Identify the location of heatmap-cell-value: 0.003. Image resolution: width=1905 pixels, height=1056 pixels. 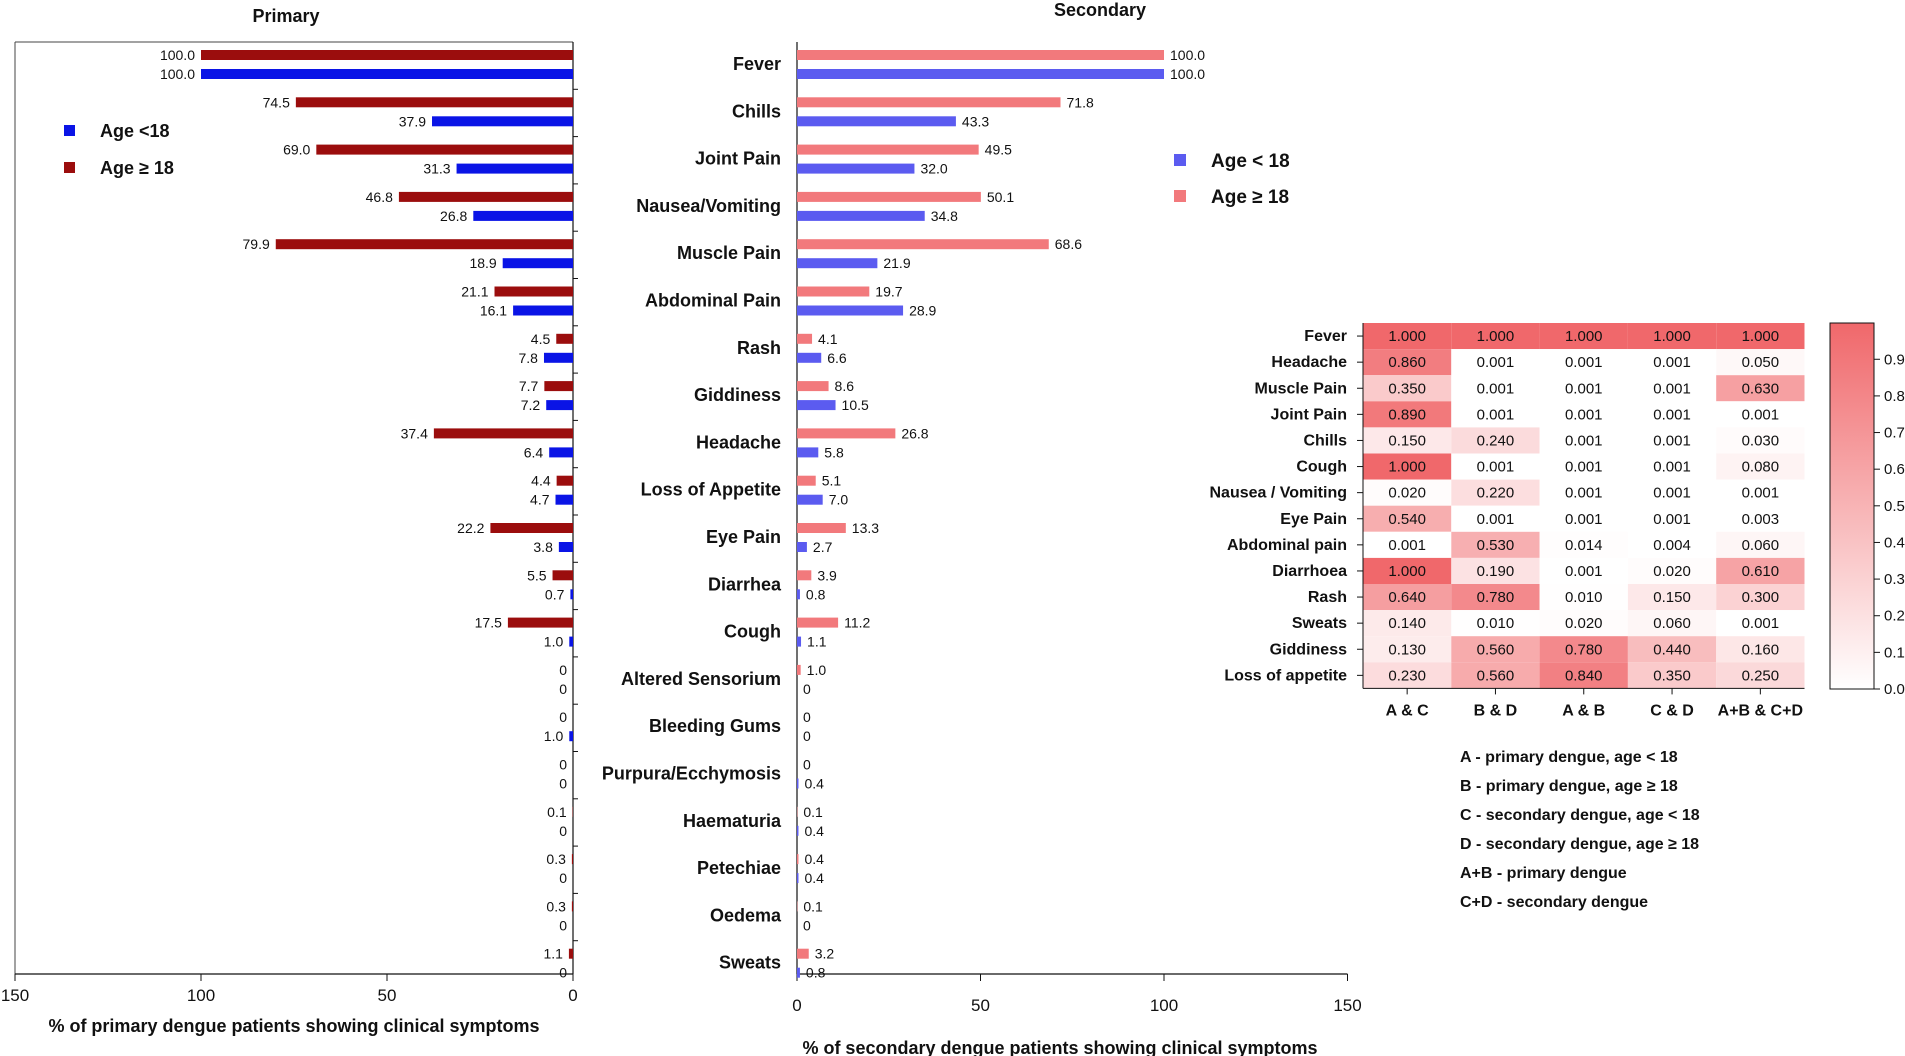
(1761, 519).